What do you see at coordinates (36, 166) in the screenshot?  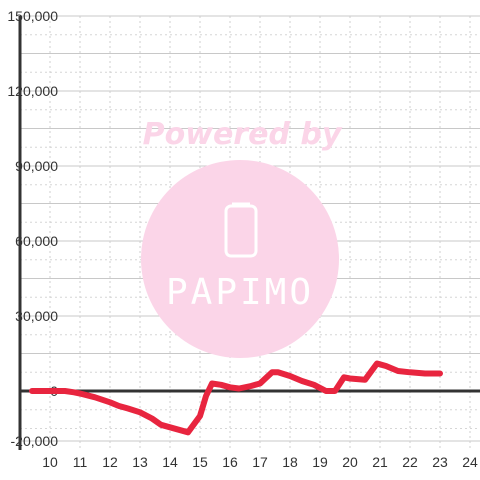 I see `y-tick-label: 90,000` at bounding box center [36, 166].